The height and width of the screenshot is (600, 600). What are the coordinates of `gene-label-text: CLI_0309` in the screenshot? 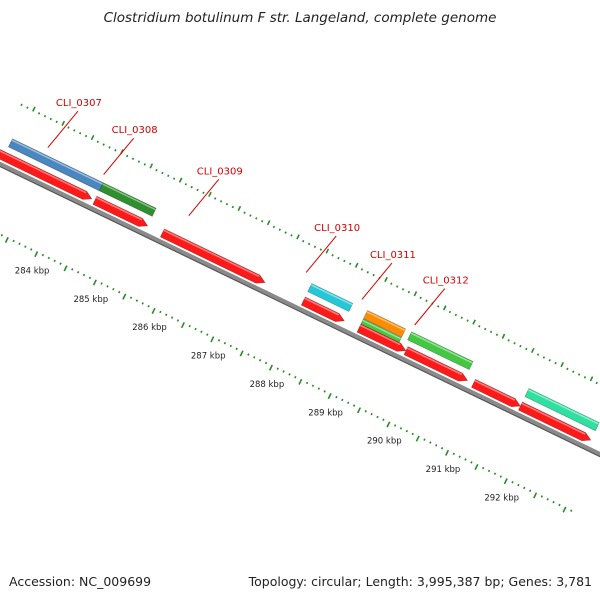 It's located at (220, 171).